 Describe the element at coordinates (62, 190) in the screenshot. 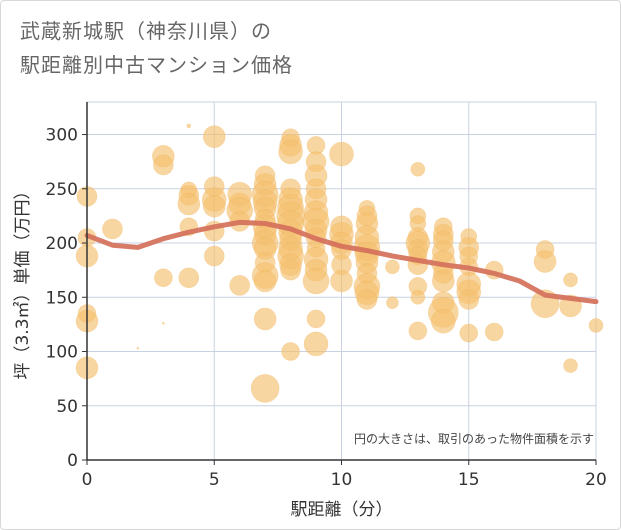

I see `y-tick-label: 250` at that location.